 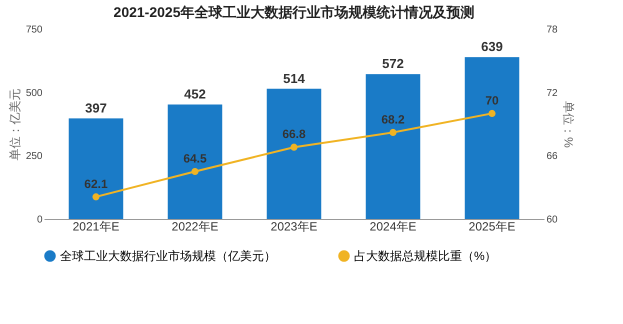 I want to click on data-label: 62.1, so click(x=96, y=183).